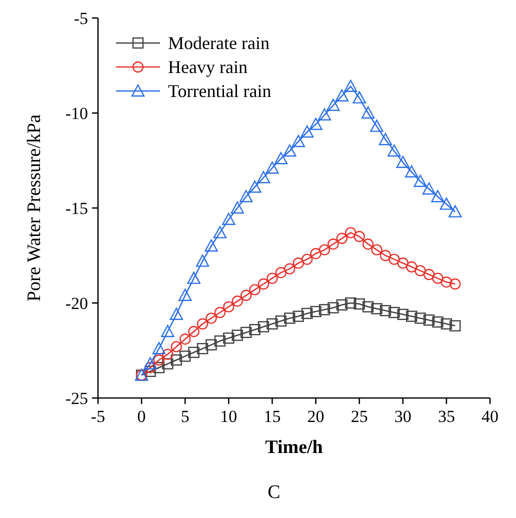 This screenshot has width=516, height=518. Describe the element at coordinates (219, 43) in the screenshot. I see `legend-label: Moderate rain` at that location.